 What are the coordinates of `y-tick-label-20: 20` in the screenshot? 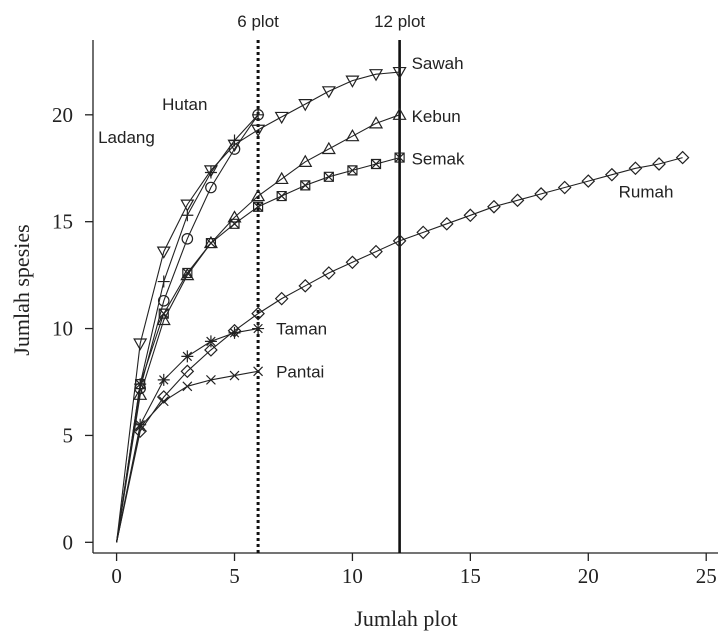 It's located at (62, 115).